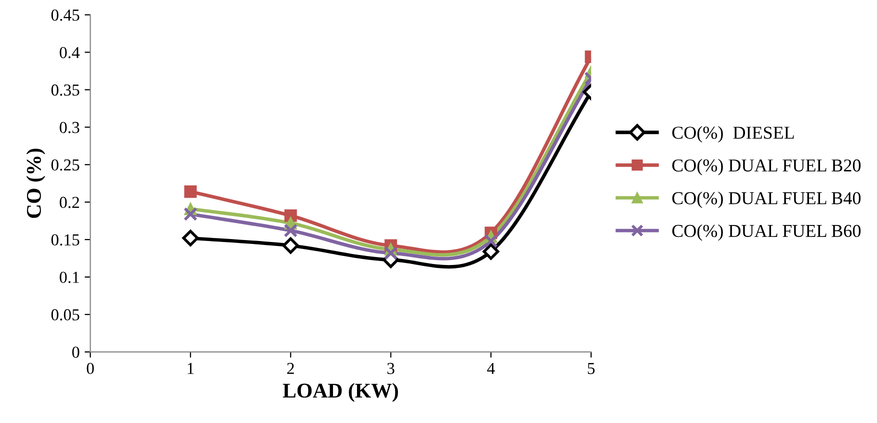 The width and height of the screenshot is (877, 423). I want to click on y-tick-label: 0.1, so click(69, 278).